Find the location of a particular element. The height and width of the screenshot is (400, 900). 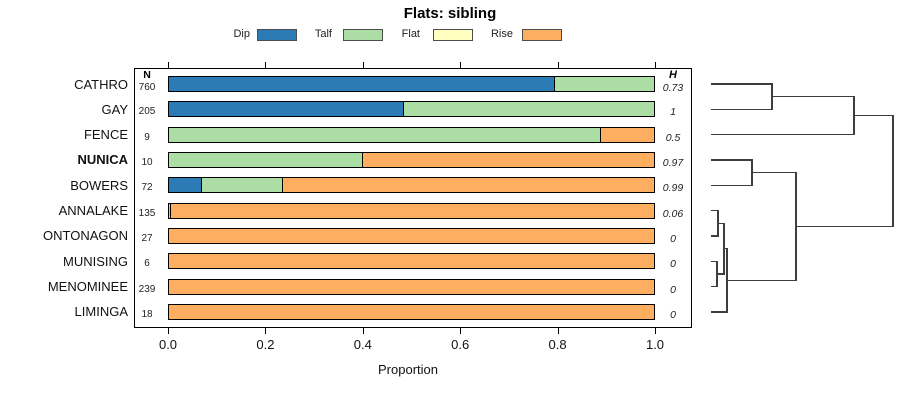

row-label-nunica: NUNICA is located at coordinates (102, 160).